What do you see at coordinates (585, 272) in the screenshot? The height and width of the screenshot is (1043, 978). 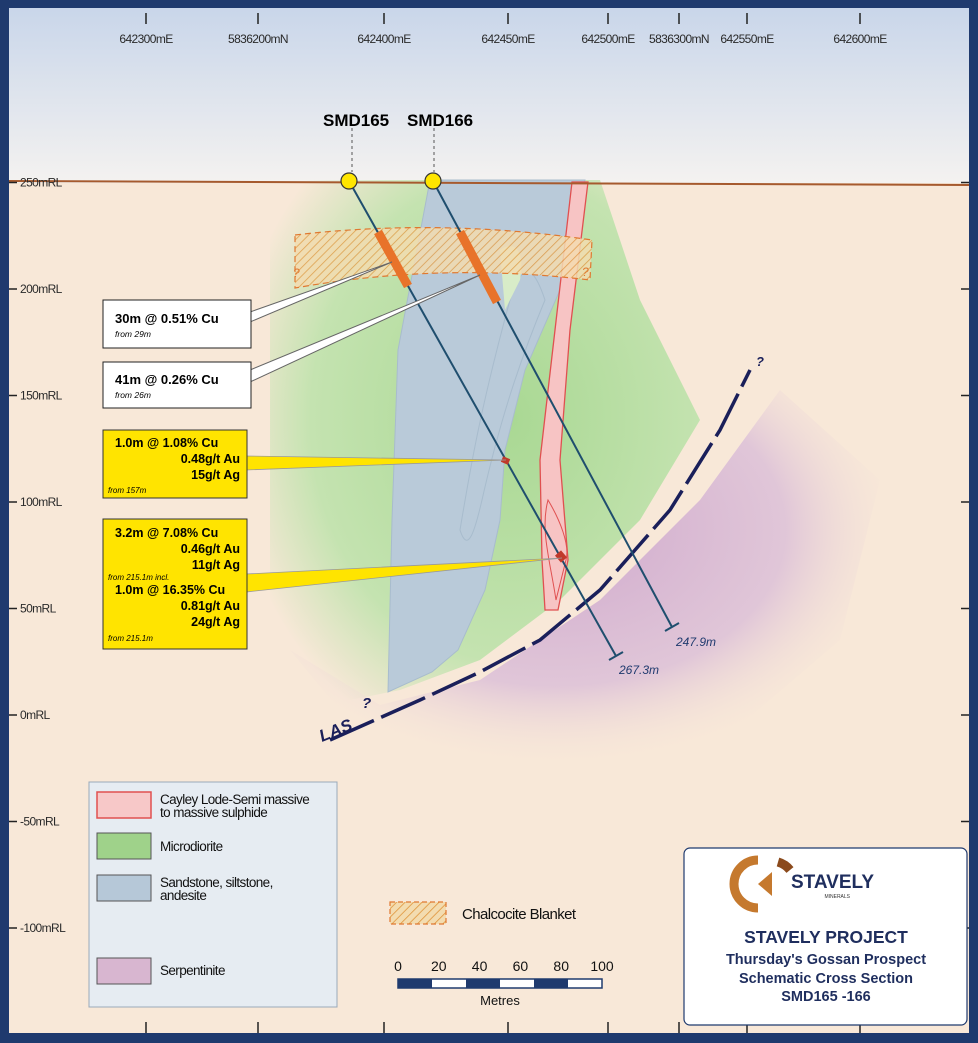 I see `blanket-unknown-right: ?` at bounding box center [585, 272].